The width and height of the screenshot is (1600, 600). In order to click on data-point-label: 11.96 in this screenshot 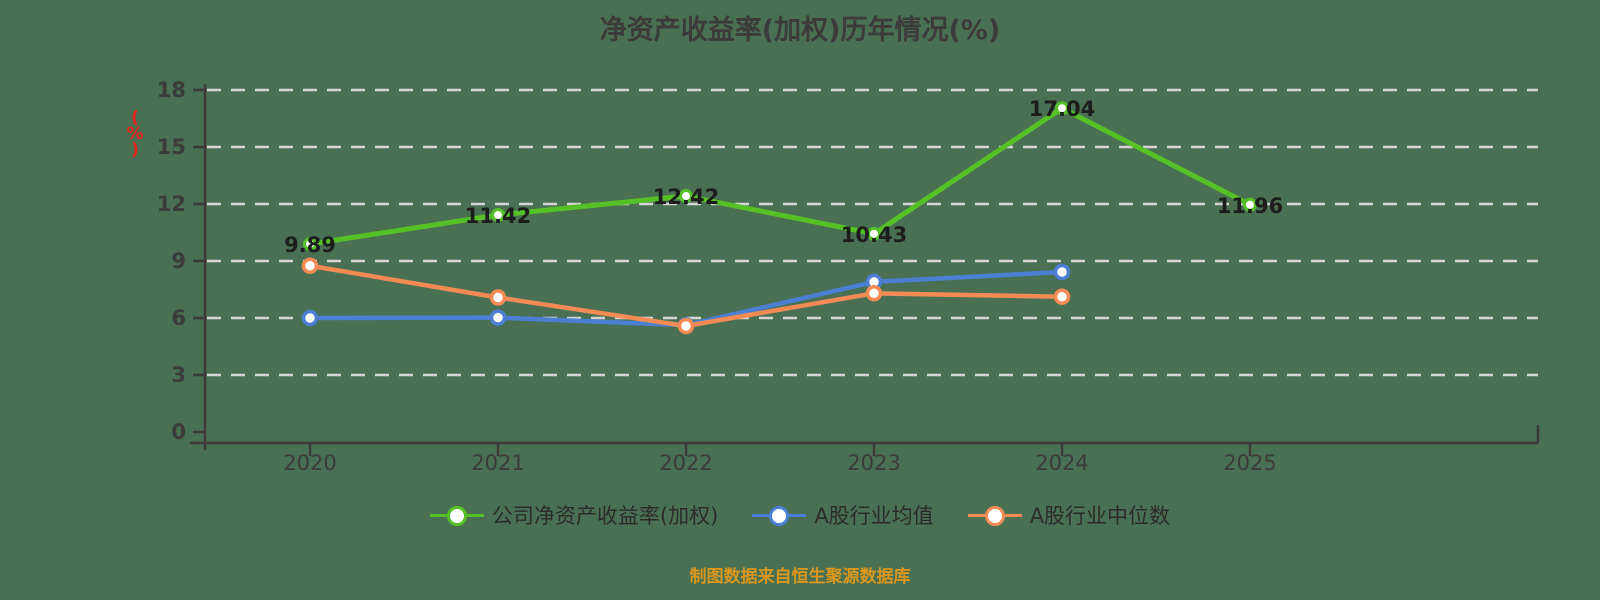, I will do `click(1250, 206)`.